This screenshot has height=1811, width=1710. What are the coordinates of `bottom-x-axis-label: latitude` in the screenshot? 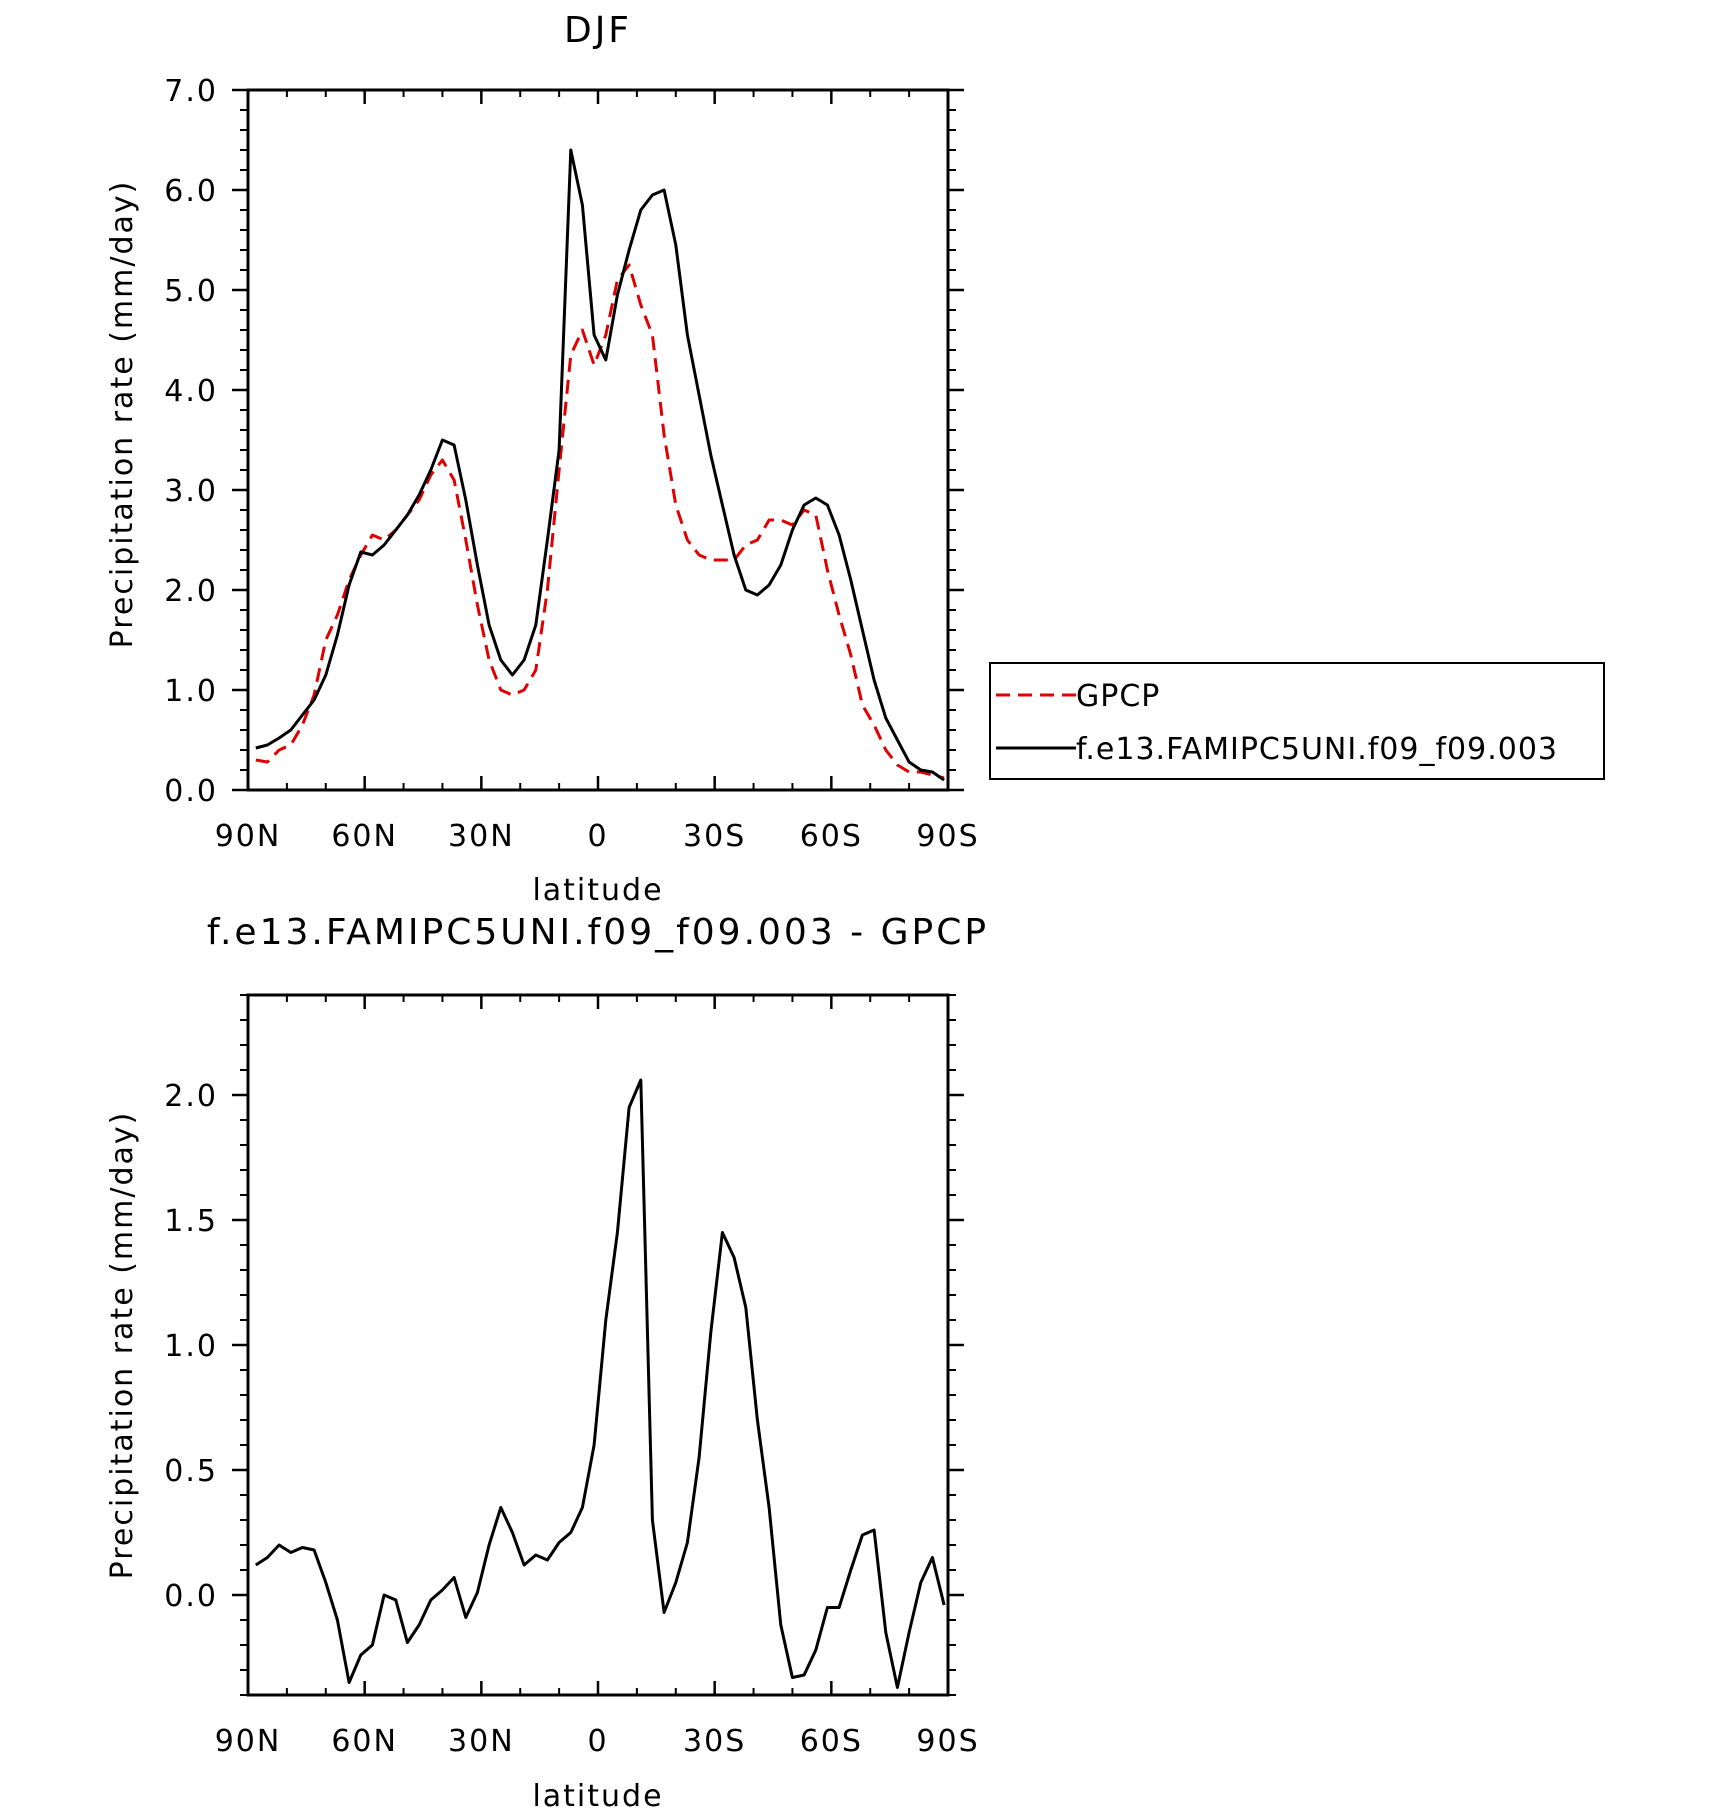 It's located at (597, 1795).